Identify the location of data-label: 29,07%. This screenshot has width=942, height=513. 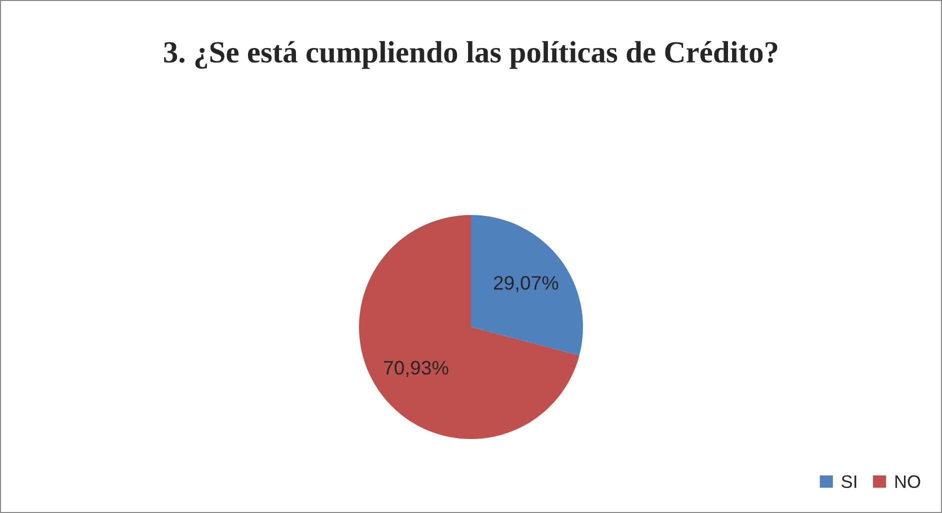
(526, 284).